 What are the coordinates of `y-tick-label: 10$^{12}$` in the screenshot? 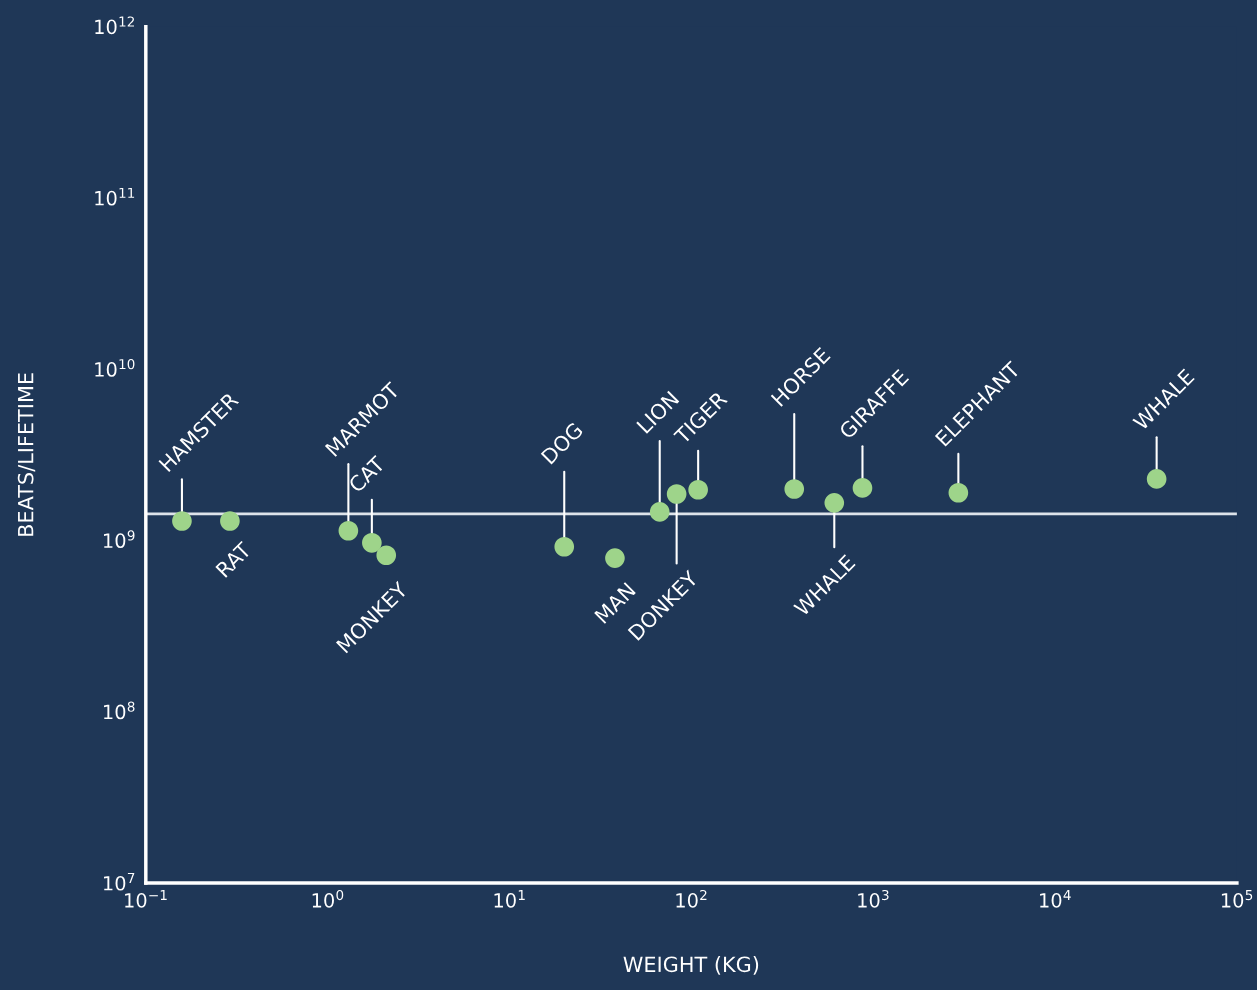 It's located at (114, 25).